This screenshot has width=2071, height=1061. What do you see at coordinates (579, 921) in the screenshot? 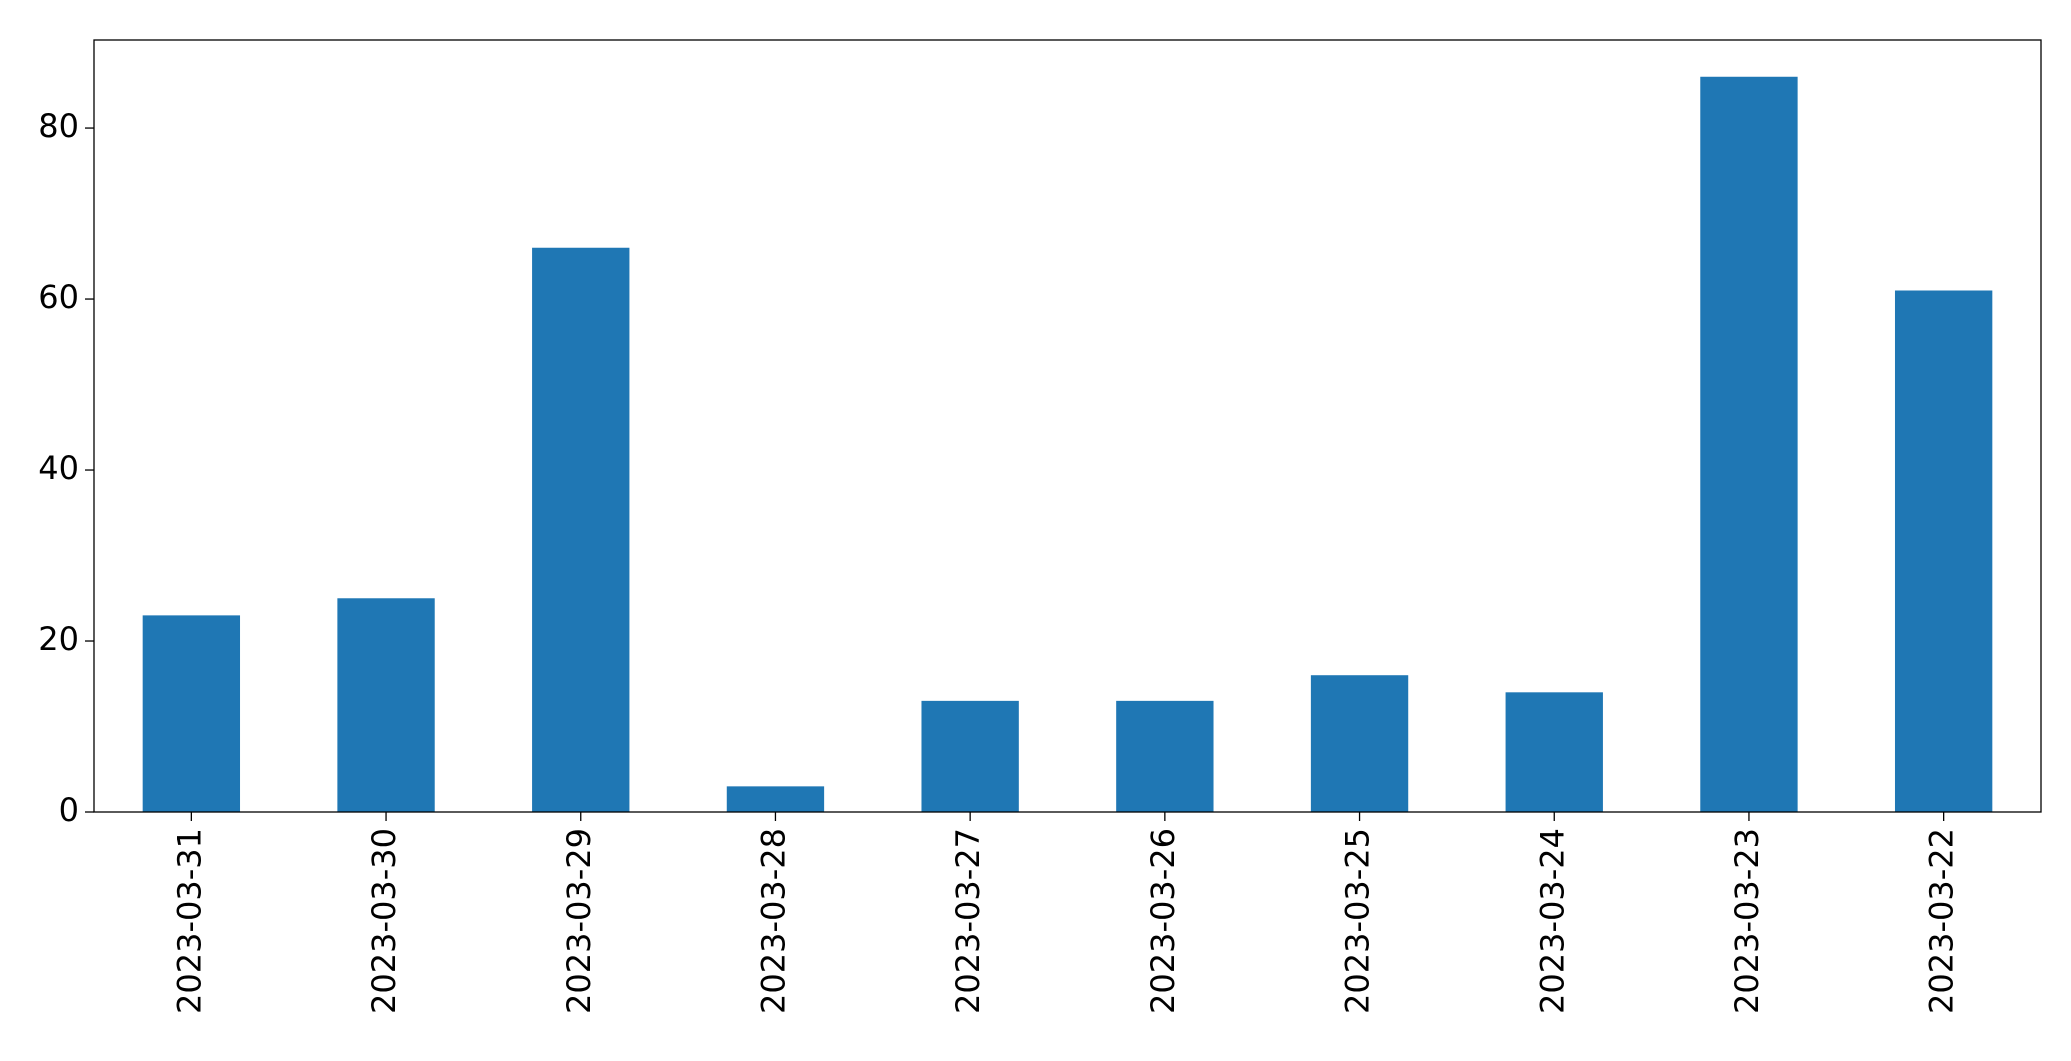
I see `x-tick-label: 2023-03-29` at bounding box center [579, 921].